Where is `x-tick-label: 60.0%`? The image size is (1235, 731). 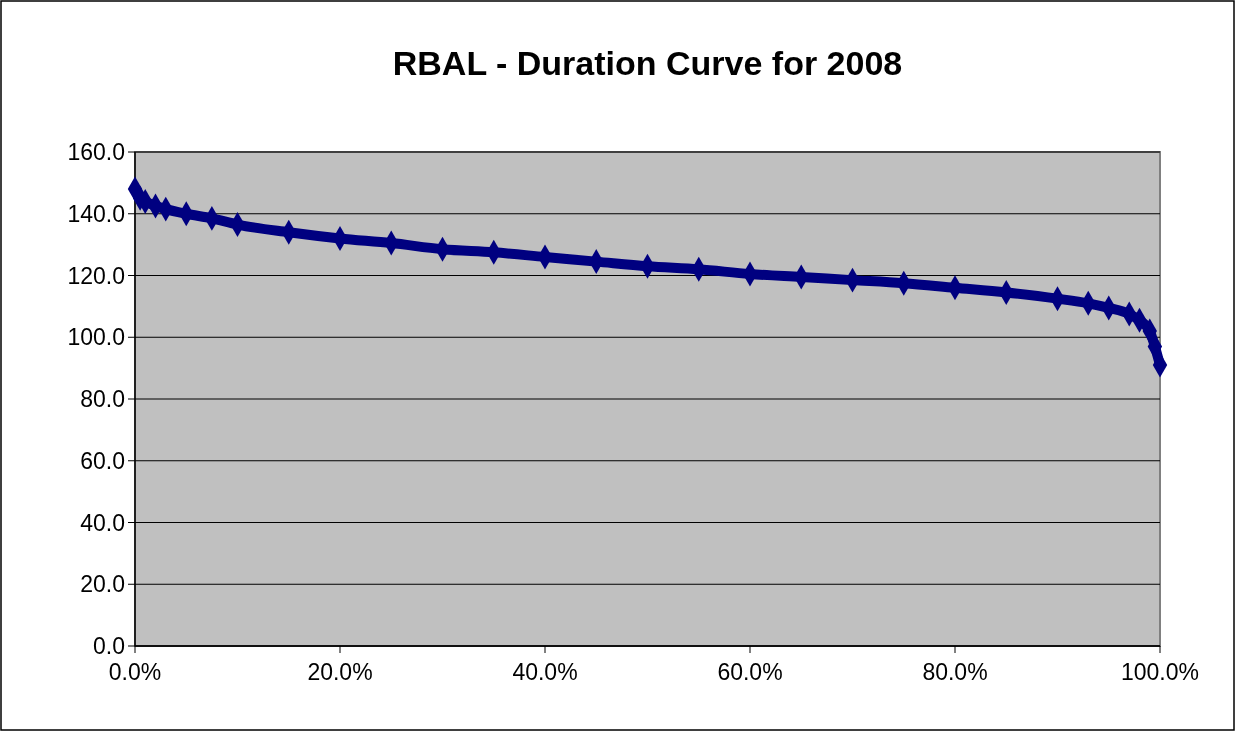
x-tick-label: 60.0% is located at coordinates (750, 672).